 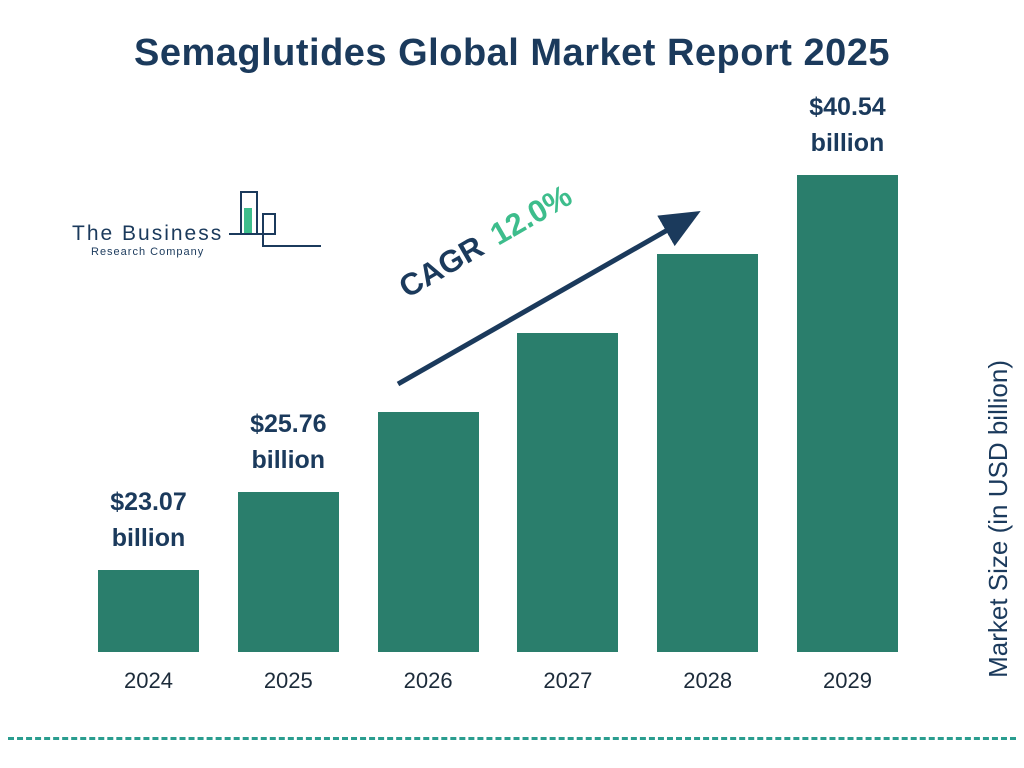 I want to click on y-axis-label: Market Size (in USD billion), so click(x=998, y=519).